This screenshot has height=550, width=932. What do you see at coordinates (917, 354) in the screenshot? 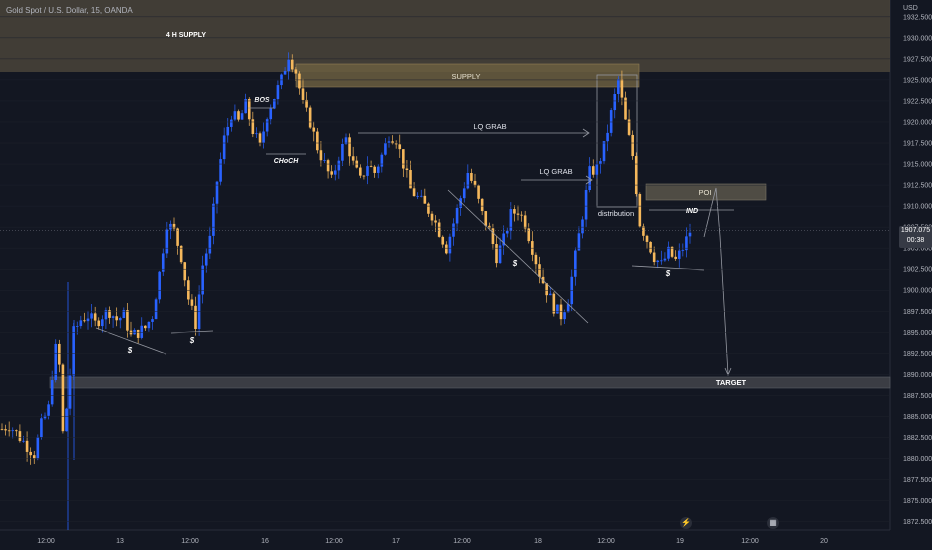
I see `price-tick-label: 1892.500` at bounding box center [917, 354].